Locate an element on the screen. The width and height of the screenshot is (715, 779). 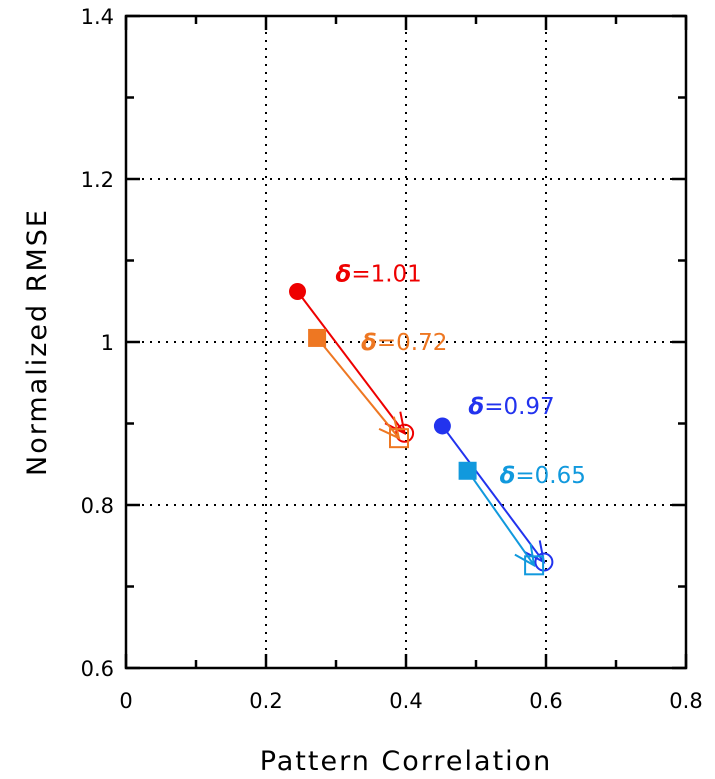
x-tick-label: 0.8 is located at coordinates (685, 701).